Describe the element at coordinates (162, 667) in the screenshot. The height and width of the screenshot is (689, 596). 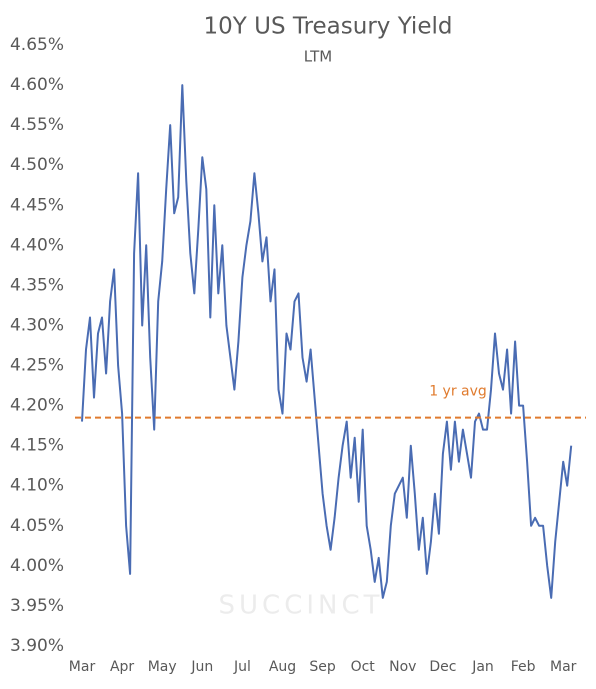
I see `x-tick-label: May` at that location.